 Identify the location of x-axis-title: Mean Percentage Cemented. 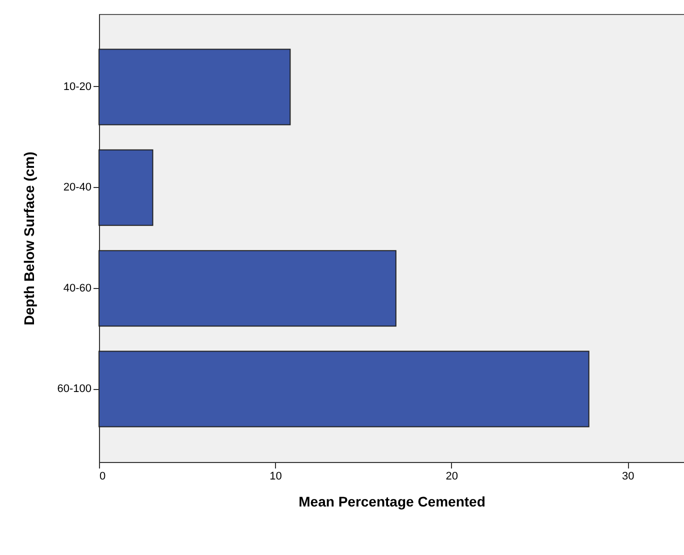
(392, 502).